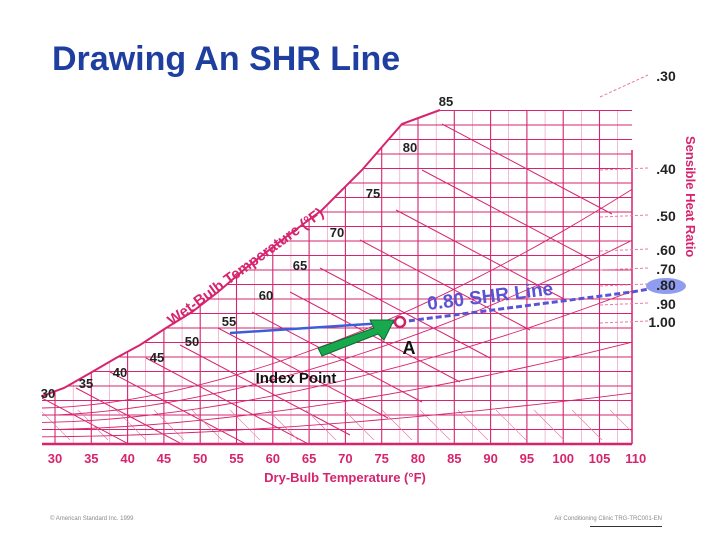 This screenshot has width=720, height=540. What do you see at coordinates (127, 458) in the screenshot?
I see `dry-bulb-tick-label: 40` at bounding box center [127, 458].